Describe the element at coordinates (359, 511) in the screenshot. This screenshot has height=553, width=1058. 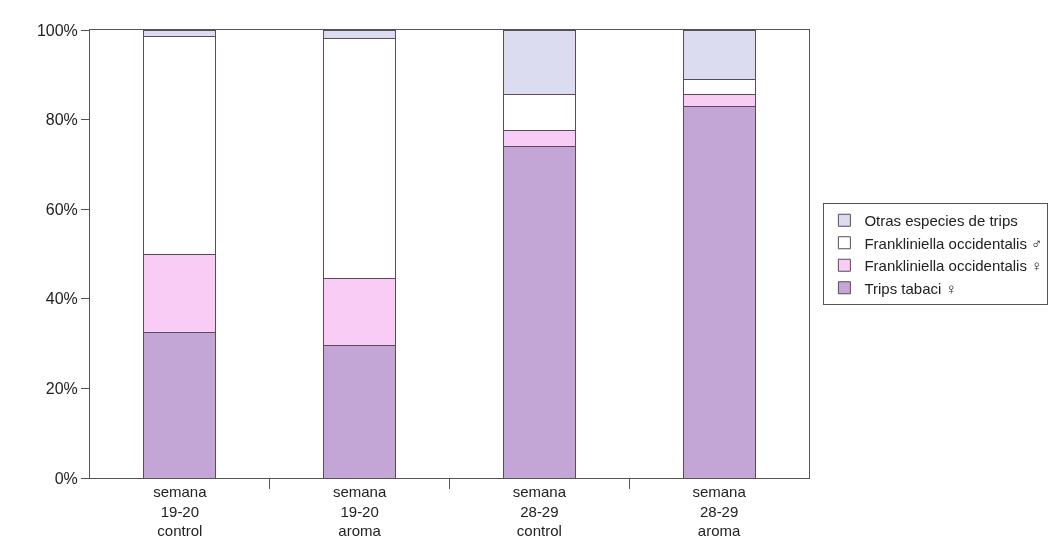
I see `x-tick-label: semana 19-20 aroma` at that location.